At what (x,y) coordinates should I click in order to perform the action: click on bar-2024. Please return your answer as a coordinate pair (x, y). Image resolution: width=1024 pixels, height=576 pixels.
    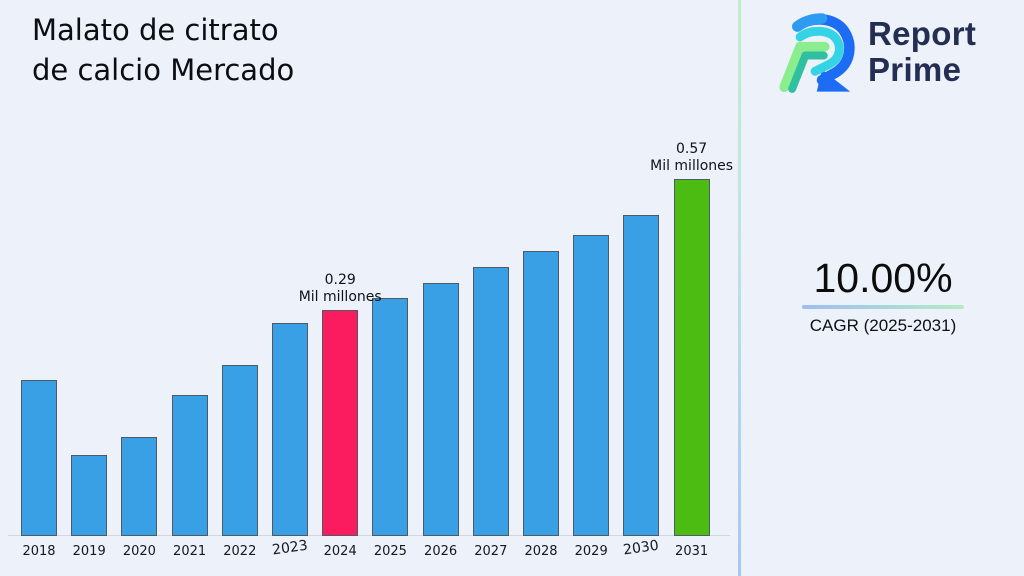
    Looking at the image, I should click on (340, 423).